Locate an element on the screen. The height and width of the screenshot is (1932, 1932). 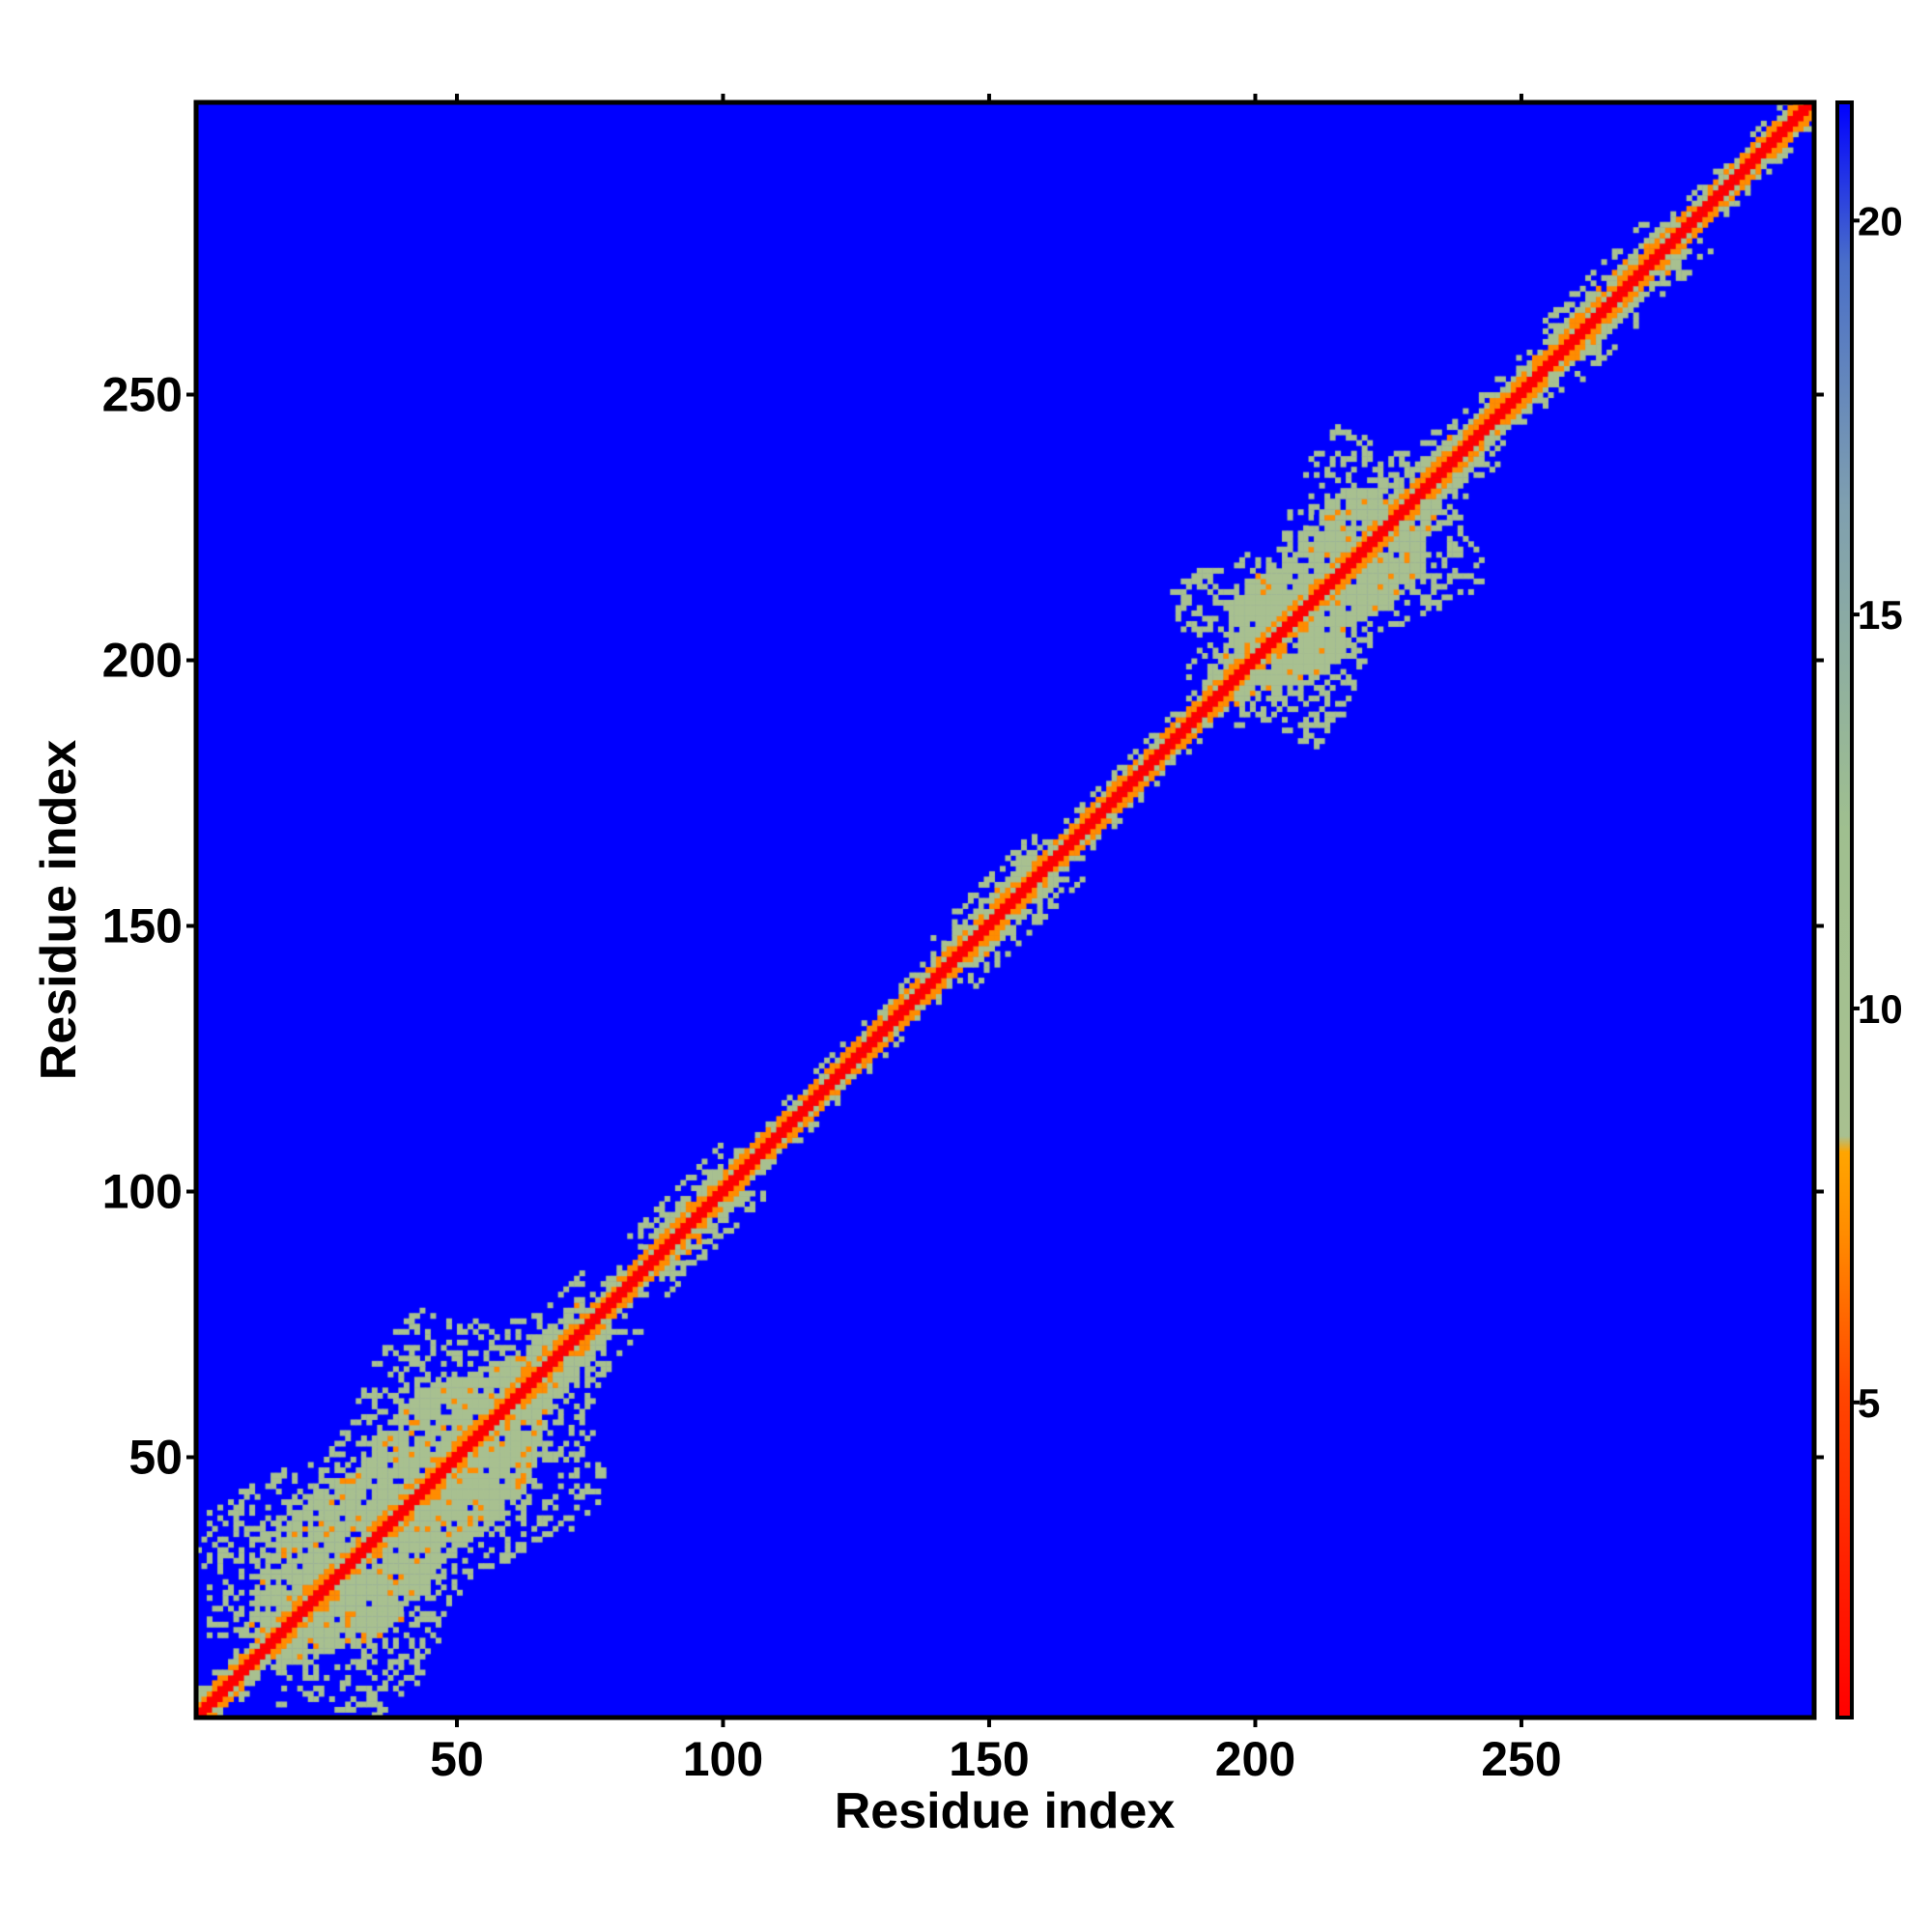
colorbar: 5 10 15 20 is located at coordinates (1869, 909).